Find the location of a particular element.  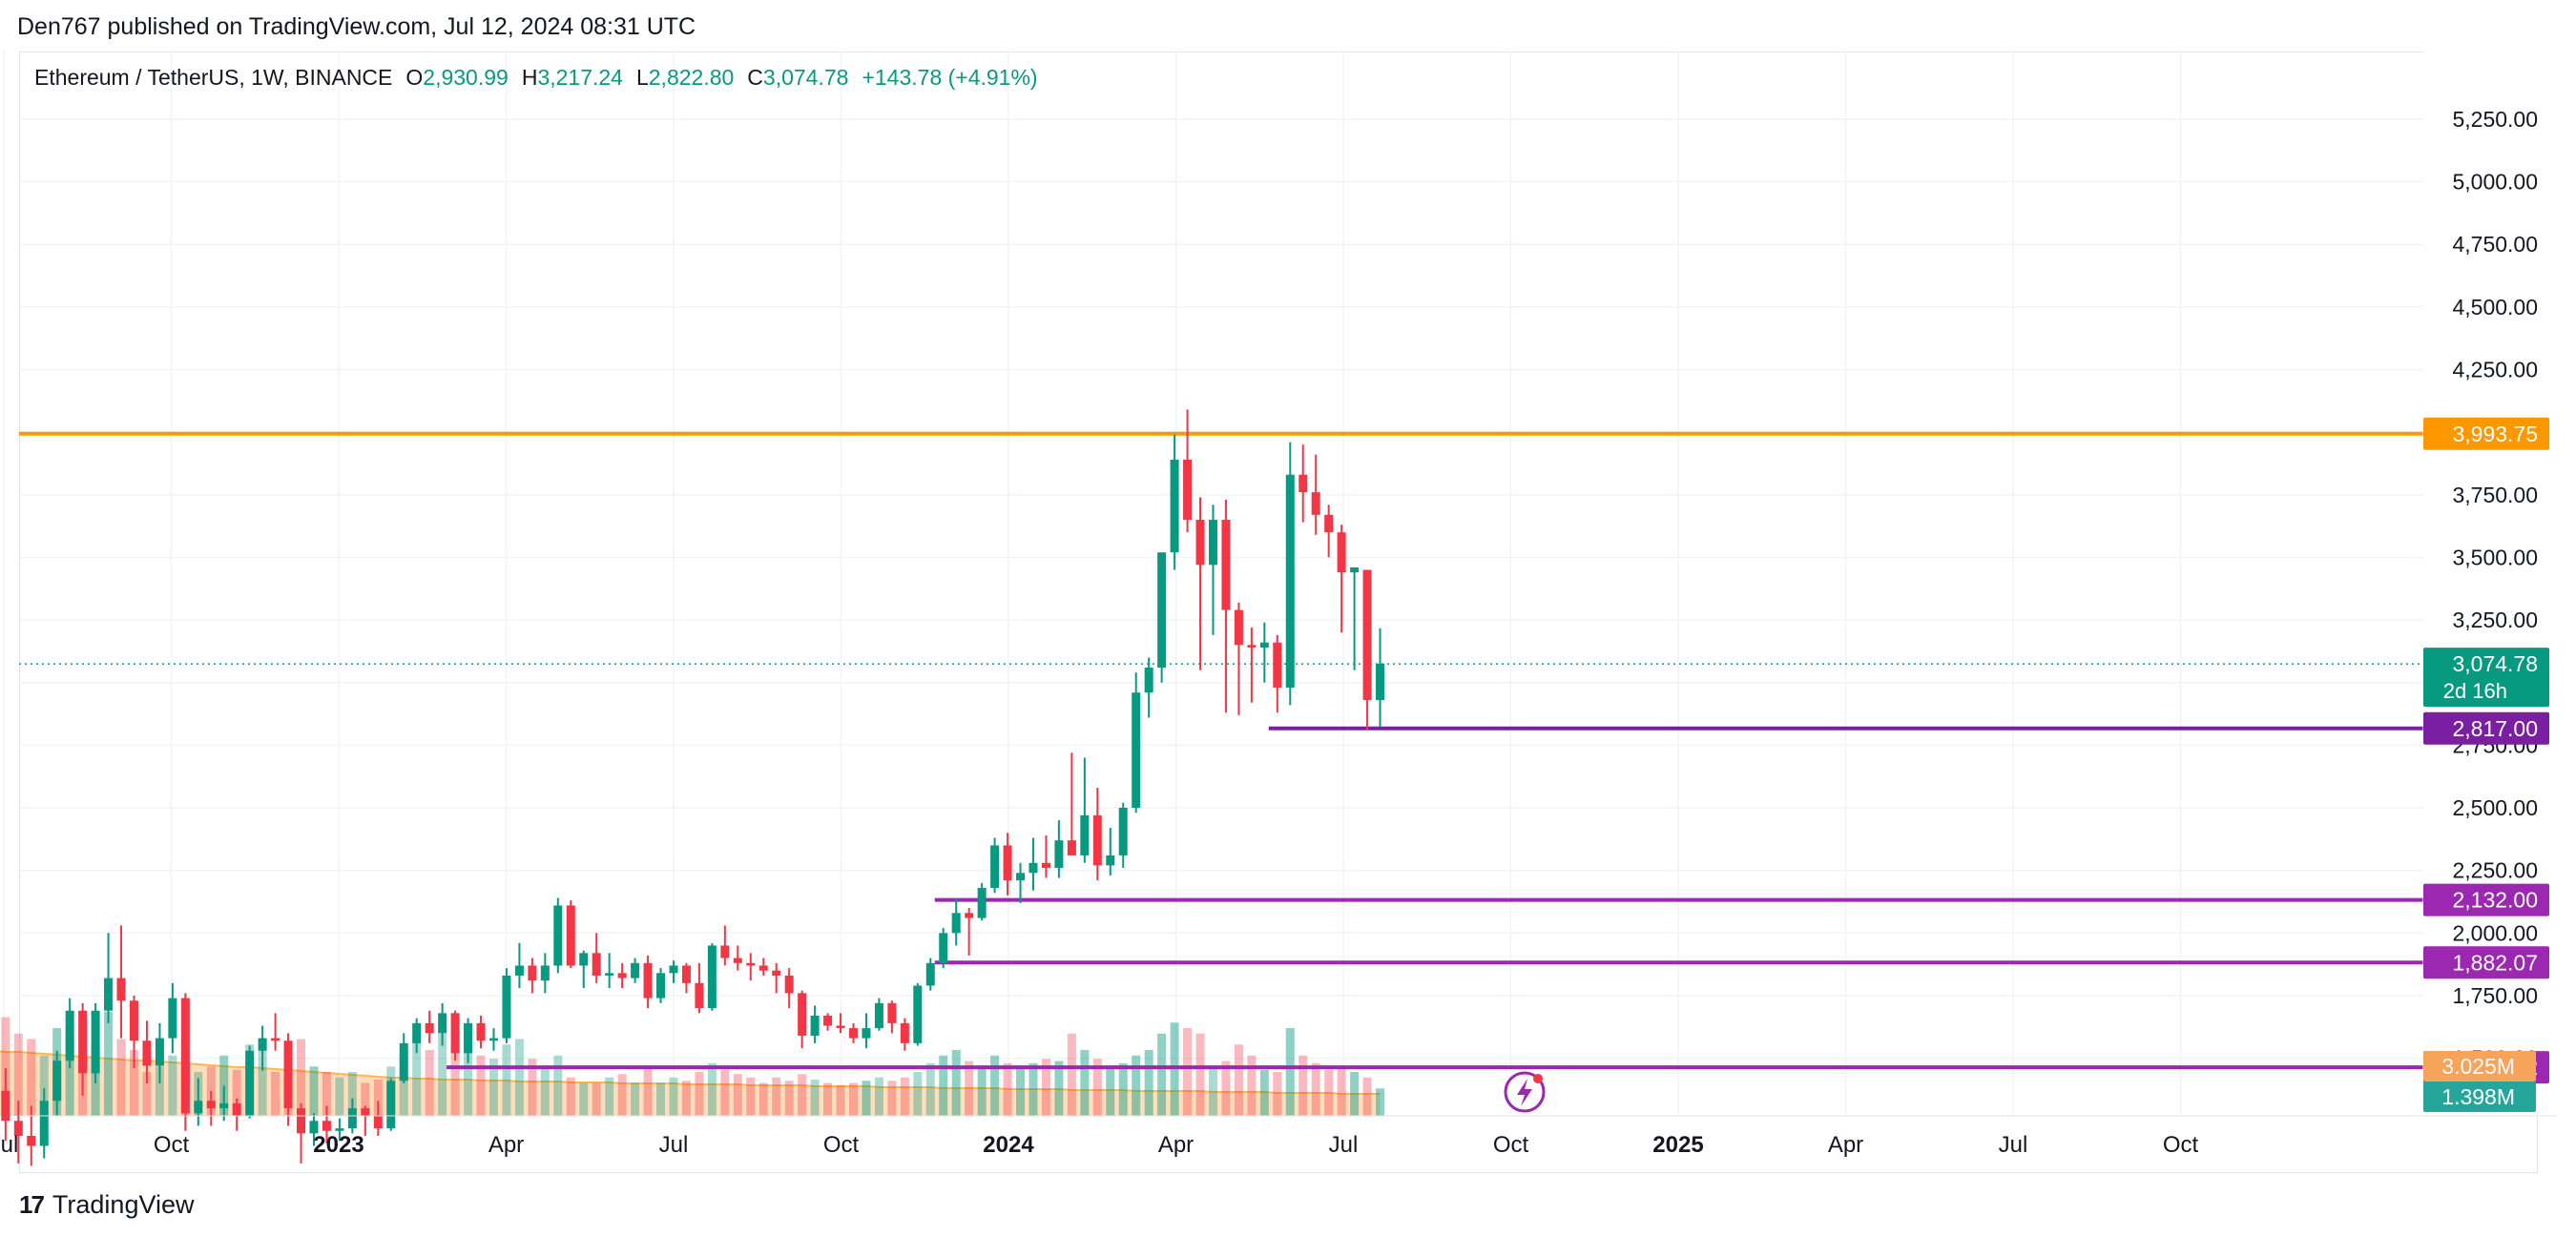

lightning-bolt is located at coordinates (1524, 1092).